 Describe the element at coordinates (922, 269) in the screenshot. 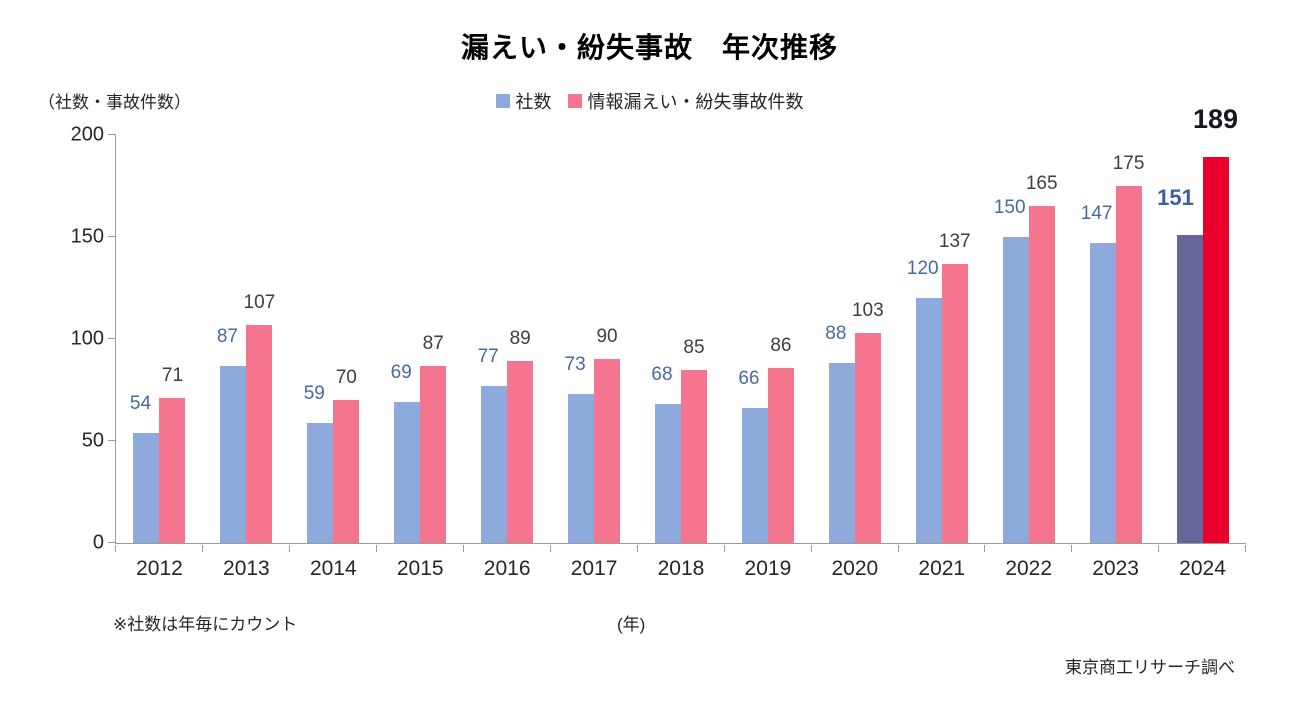

I see `value-label-company-2021: 120` at that location.